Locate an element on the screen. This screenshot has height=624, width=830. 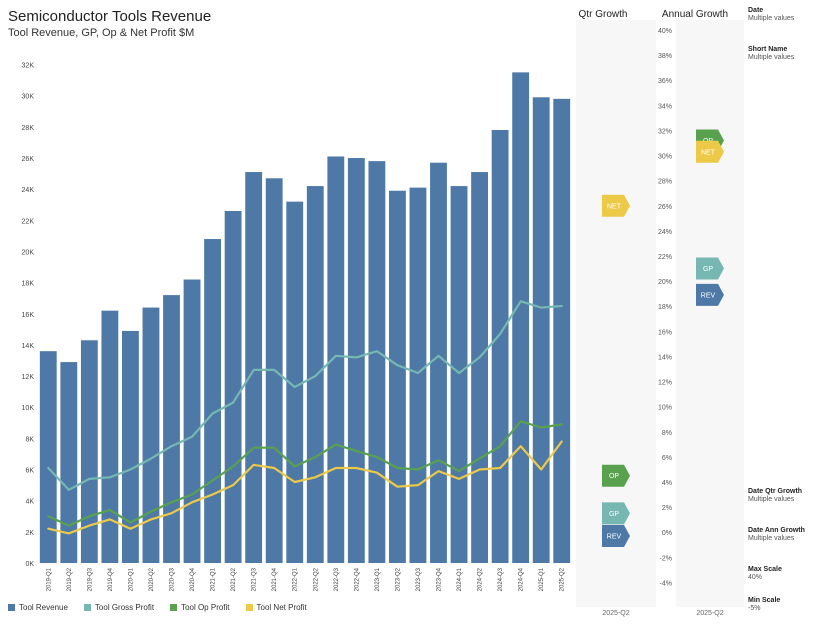
legend-item-net: Tool Net Profit is located at coordinates (276, 607).